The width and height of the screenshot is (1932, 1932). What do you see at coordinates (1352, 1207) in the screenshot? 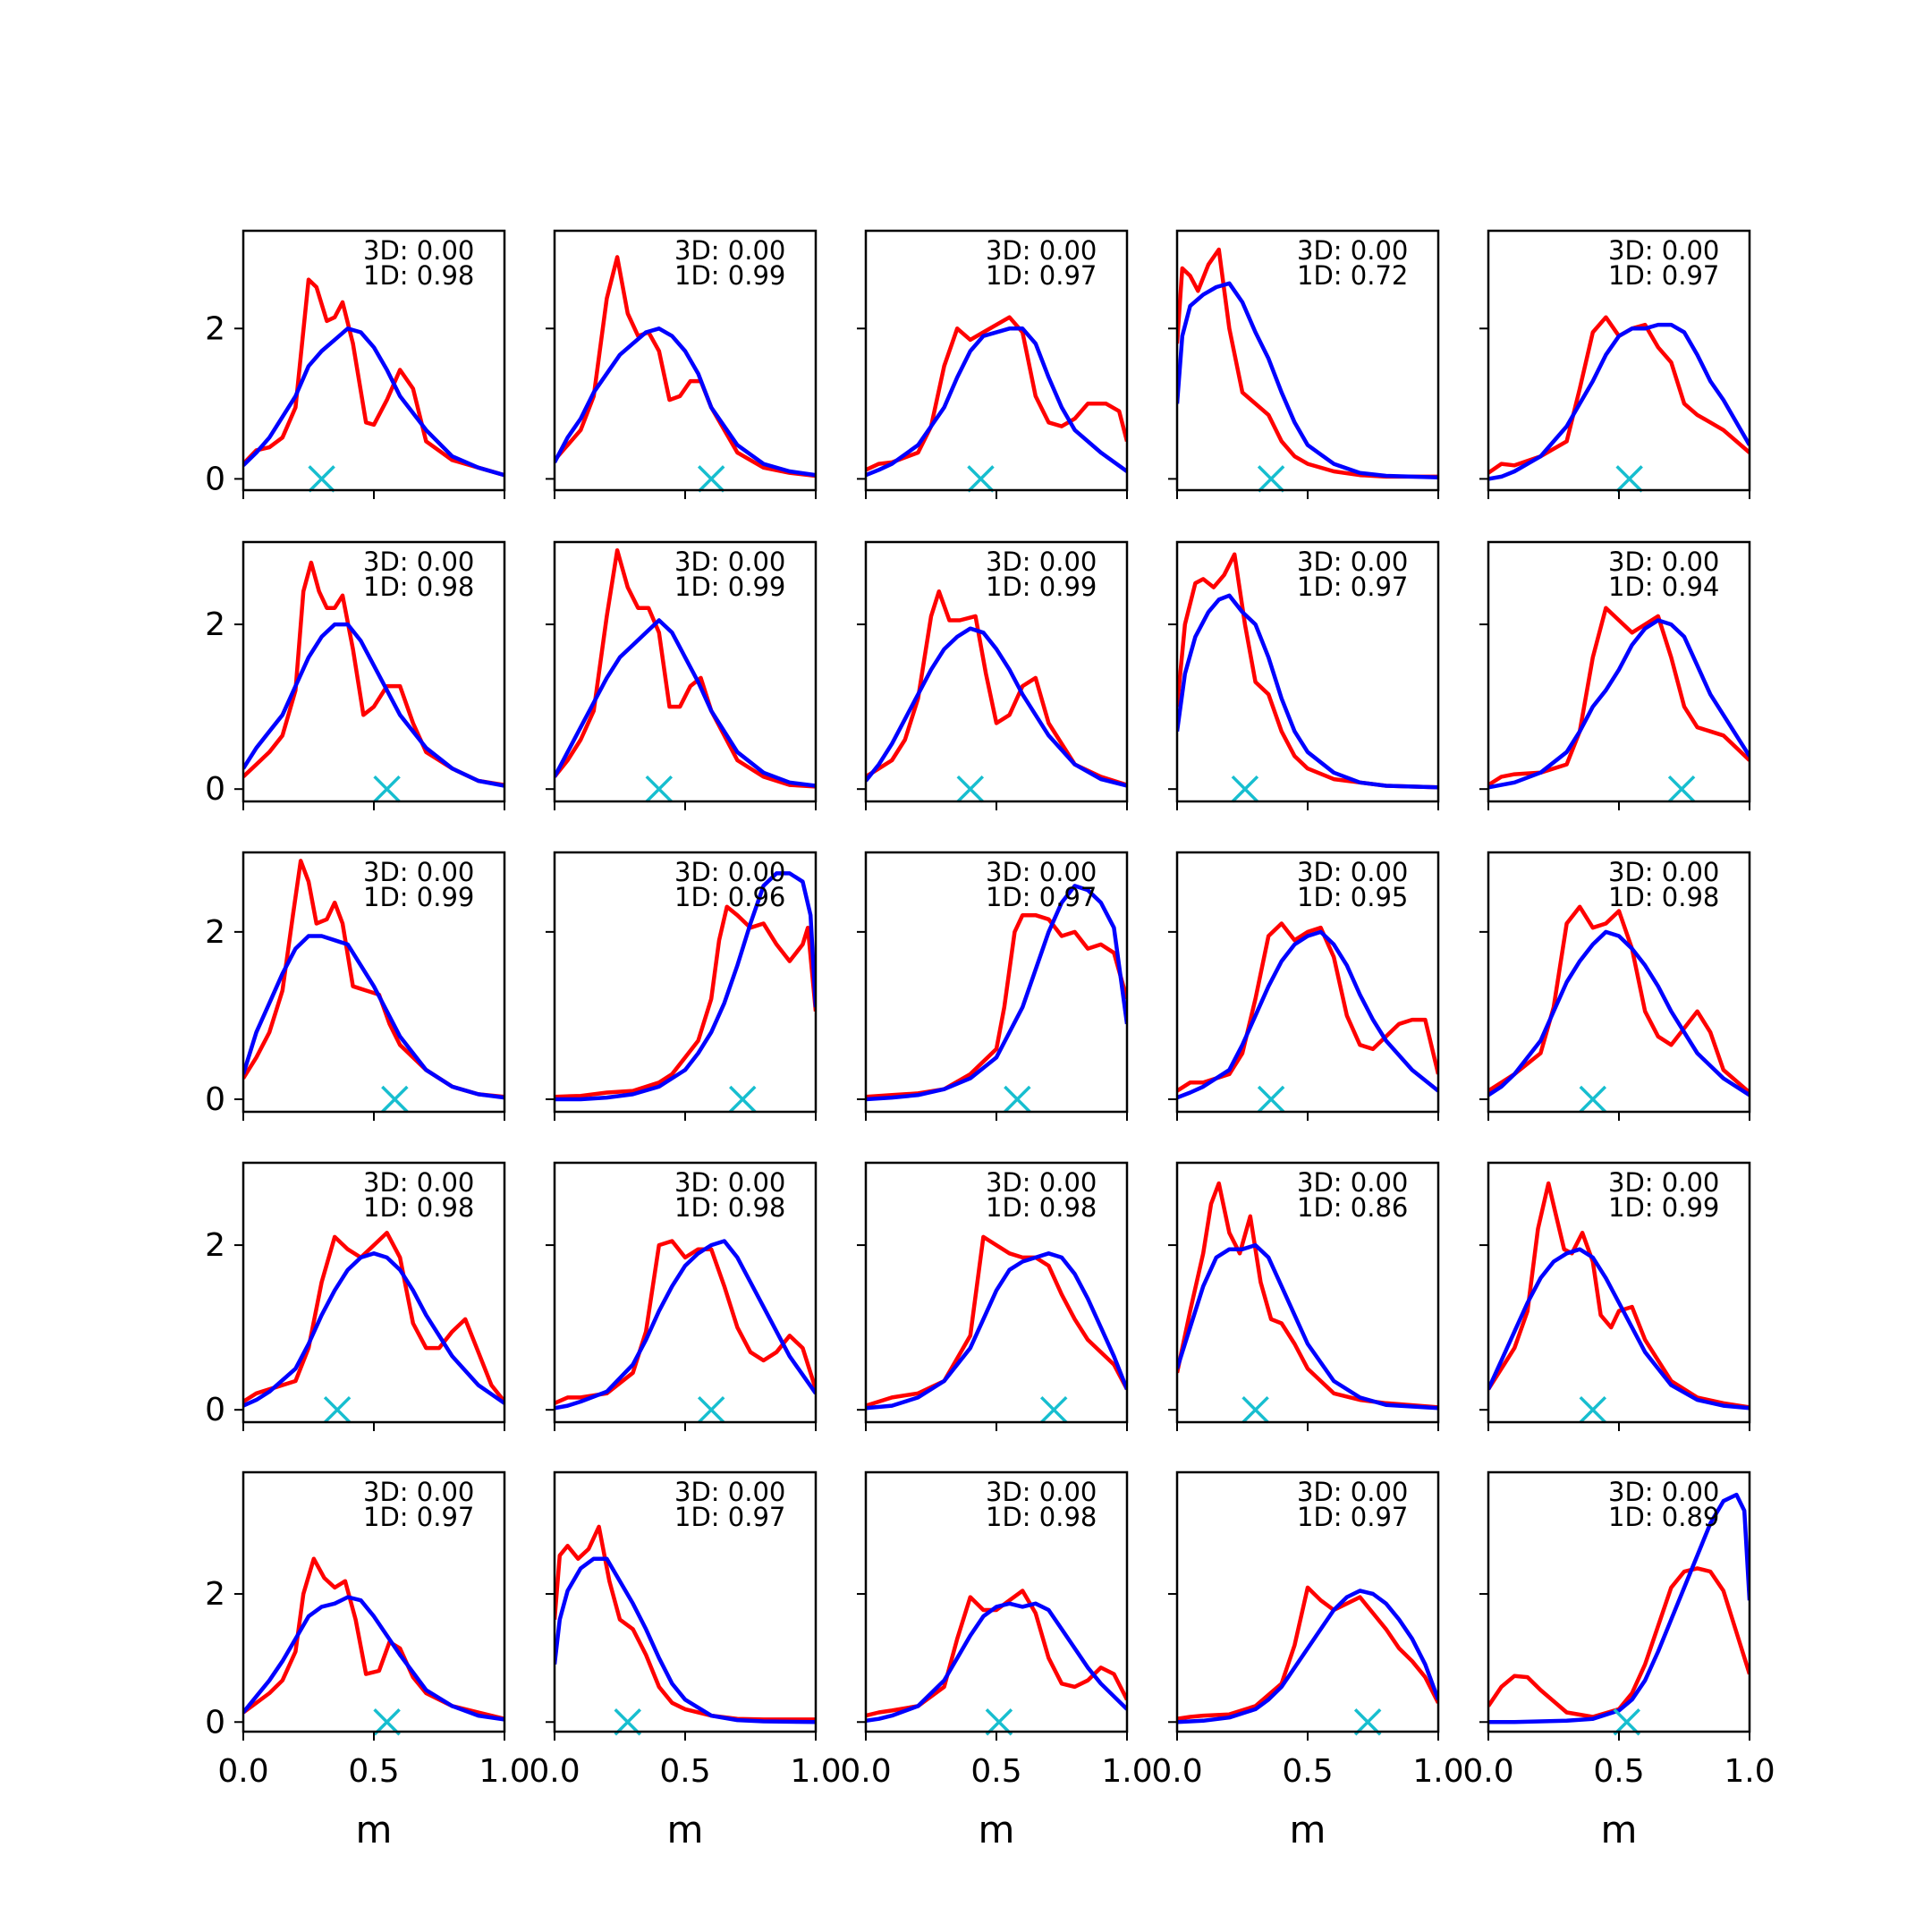
I see `annotation-1d: 1D: 0.86` at bounding box center [1352, 1207].